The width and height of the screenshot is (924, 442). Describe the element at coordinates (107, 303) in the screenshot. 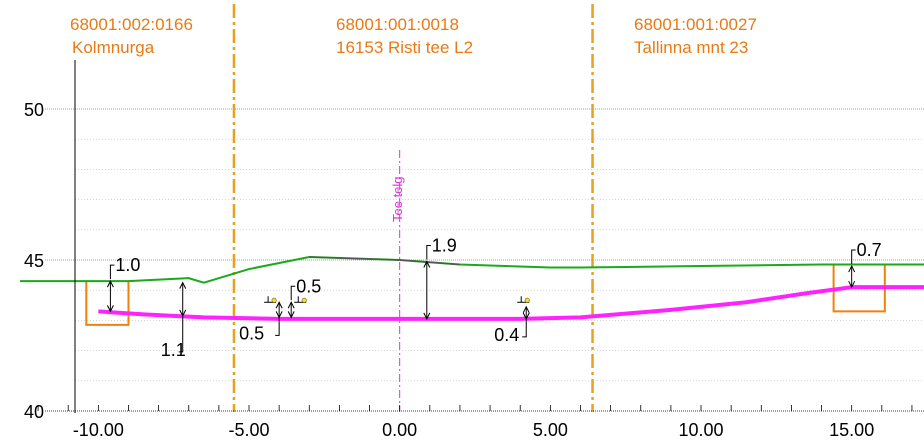

I see `ditch-outline` at that location.